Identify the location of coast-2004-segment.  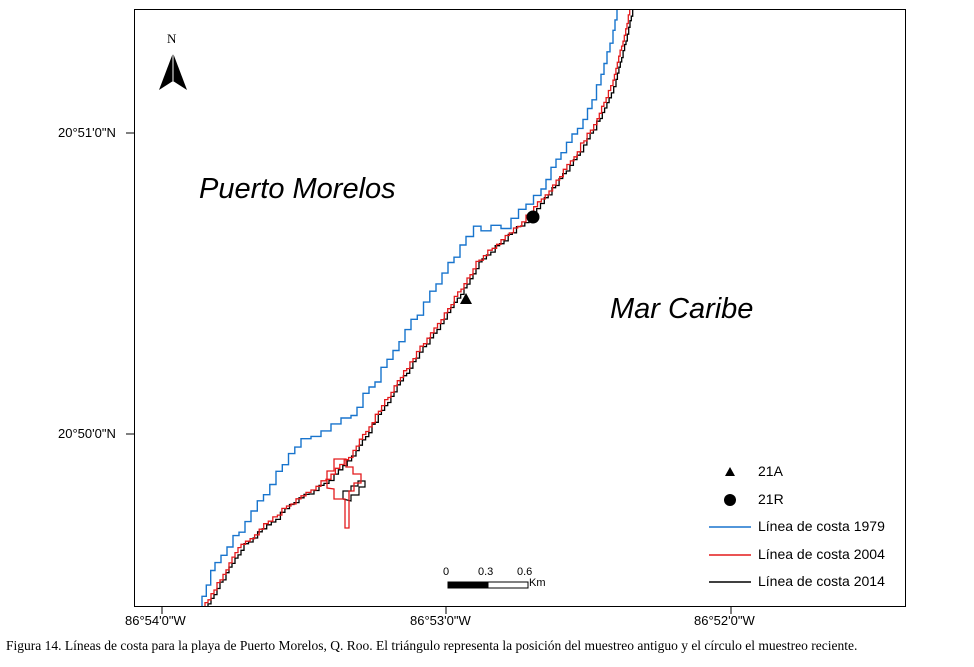
(344, 493).